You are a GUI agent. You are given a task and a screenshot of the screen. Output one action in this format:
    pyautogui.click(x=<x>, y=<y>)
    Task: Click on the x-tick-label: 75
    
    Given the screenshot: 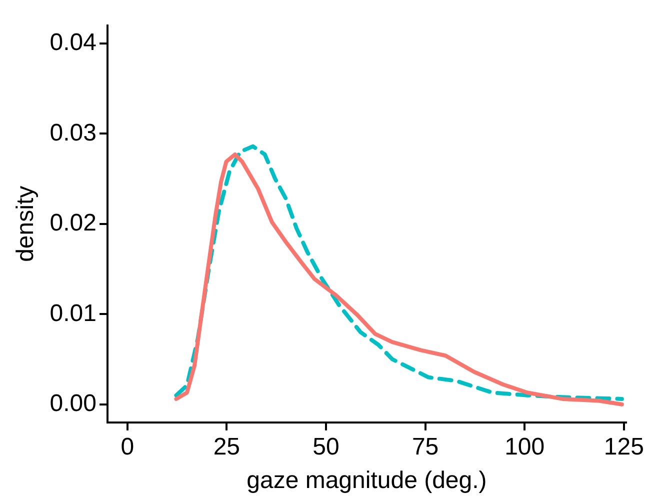 What is the action you would take?
    pyautogui.click(x=425, y=446)
    